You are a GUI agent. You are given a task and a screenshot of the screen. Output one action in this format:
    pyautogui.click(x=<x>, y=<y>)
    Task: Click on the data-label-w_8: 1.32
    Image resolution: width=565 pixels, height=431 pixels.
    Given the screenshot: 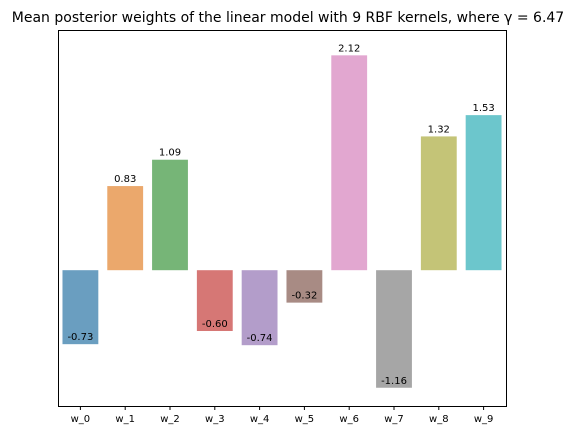 What is the action you would take?
    pyautogui.click(x=439, y=129)
    